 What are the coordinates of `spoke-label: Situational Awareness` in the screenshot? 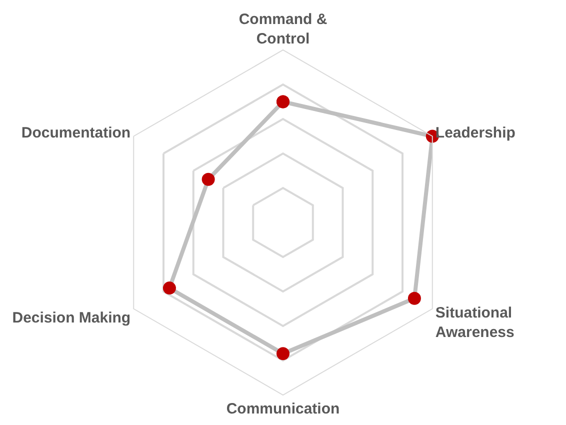 It's located at (474, 323).